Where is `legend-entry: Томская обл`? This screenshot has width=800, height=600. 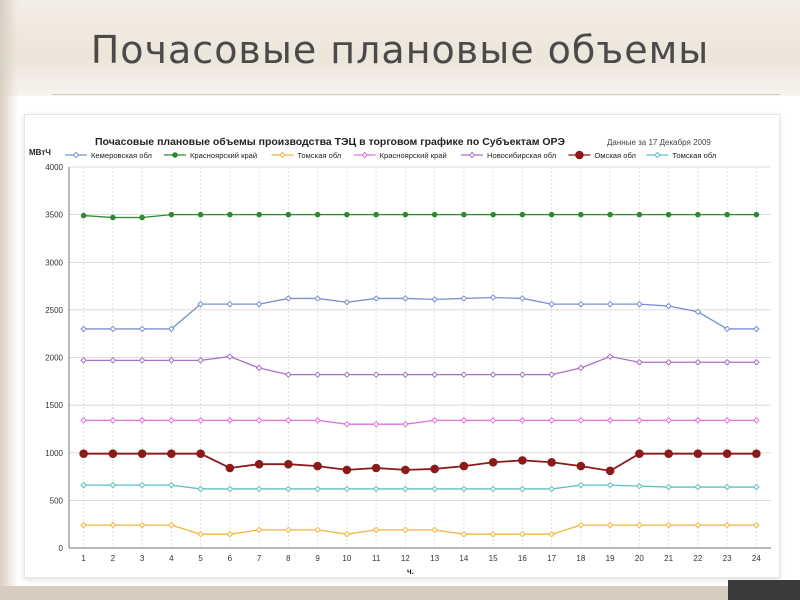 legend-entry: Томская обл is located at coordinates (694, 155).